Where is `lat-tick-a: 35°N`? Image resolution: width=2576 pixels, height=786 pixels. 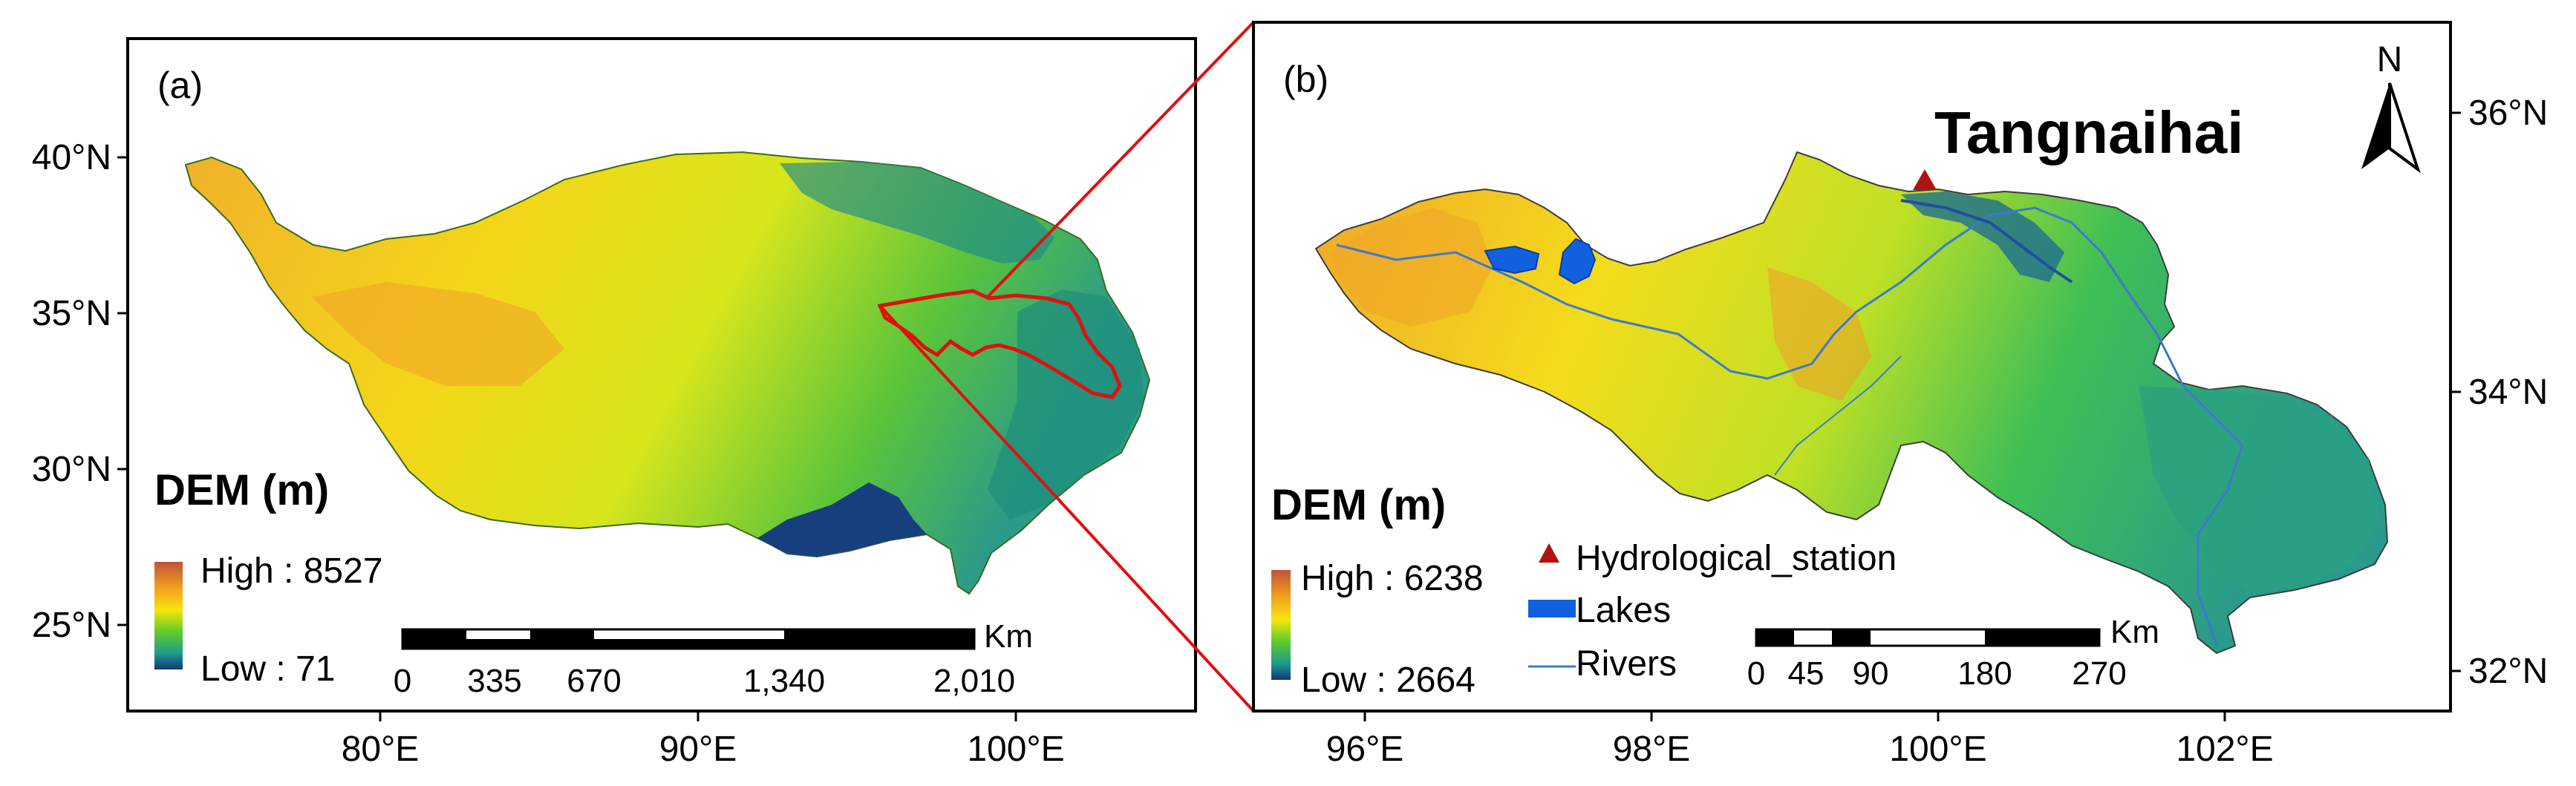 lat-tick-a: 35°N is located at coordinates (71, 313).